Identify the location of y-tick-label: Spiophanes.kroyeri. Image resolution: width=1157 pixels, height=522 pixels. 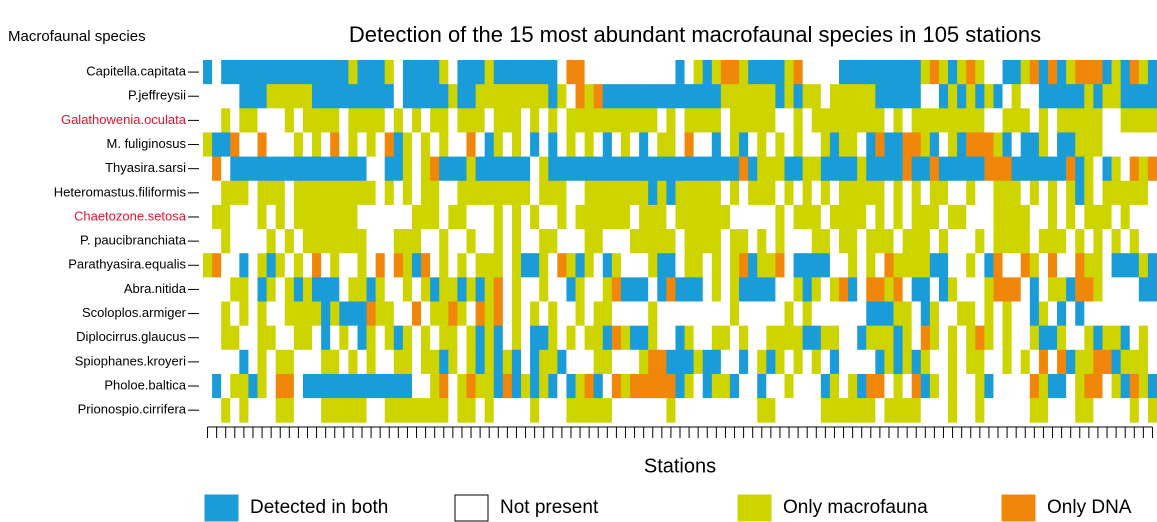
(130, 360).